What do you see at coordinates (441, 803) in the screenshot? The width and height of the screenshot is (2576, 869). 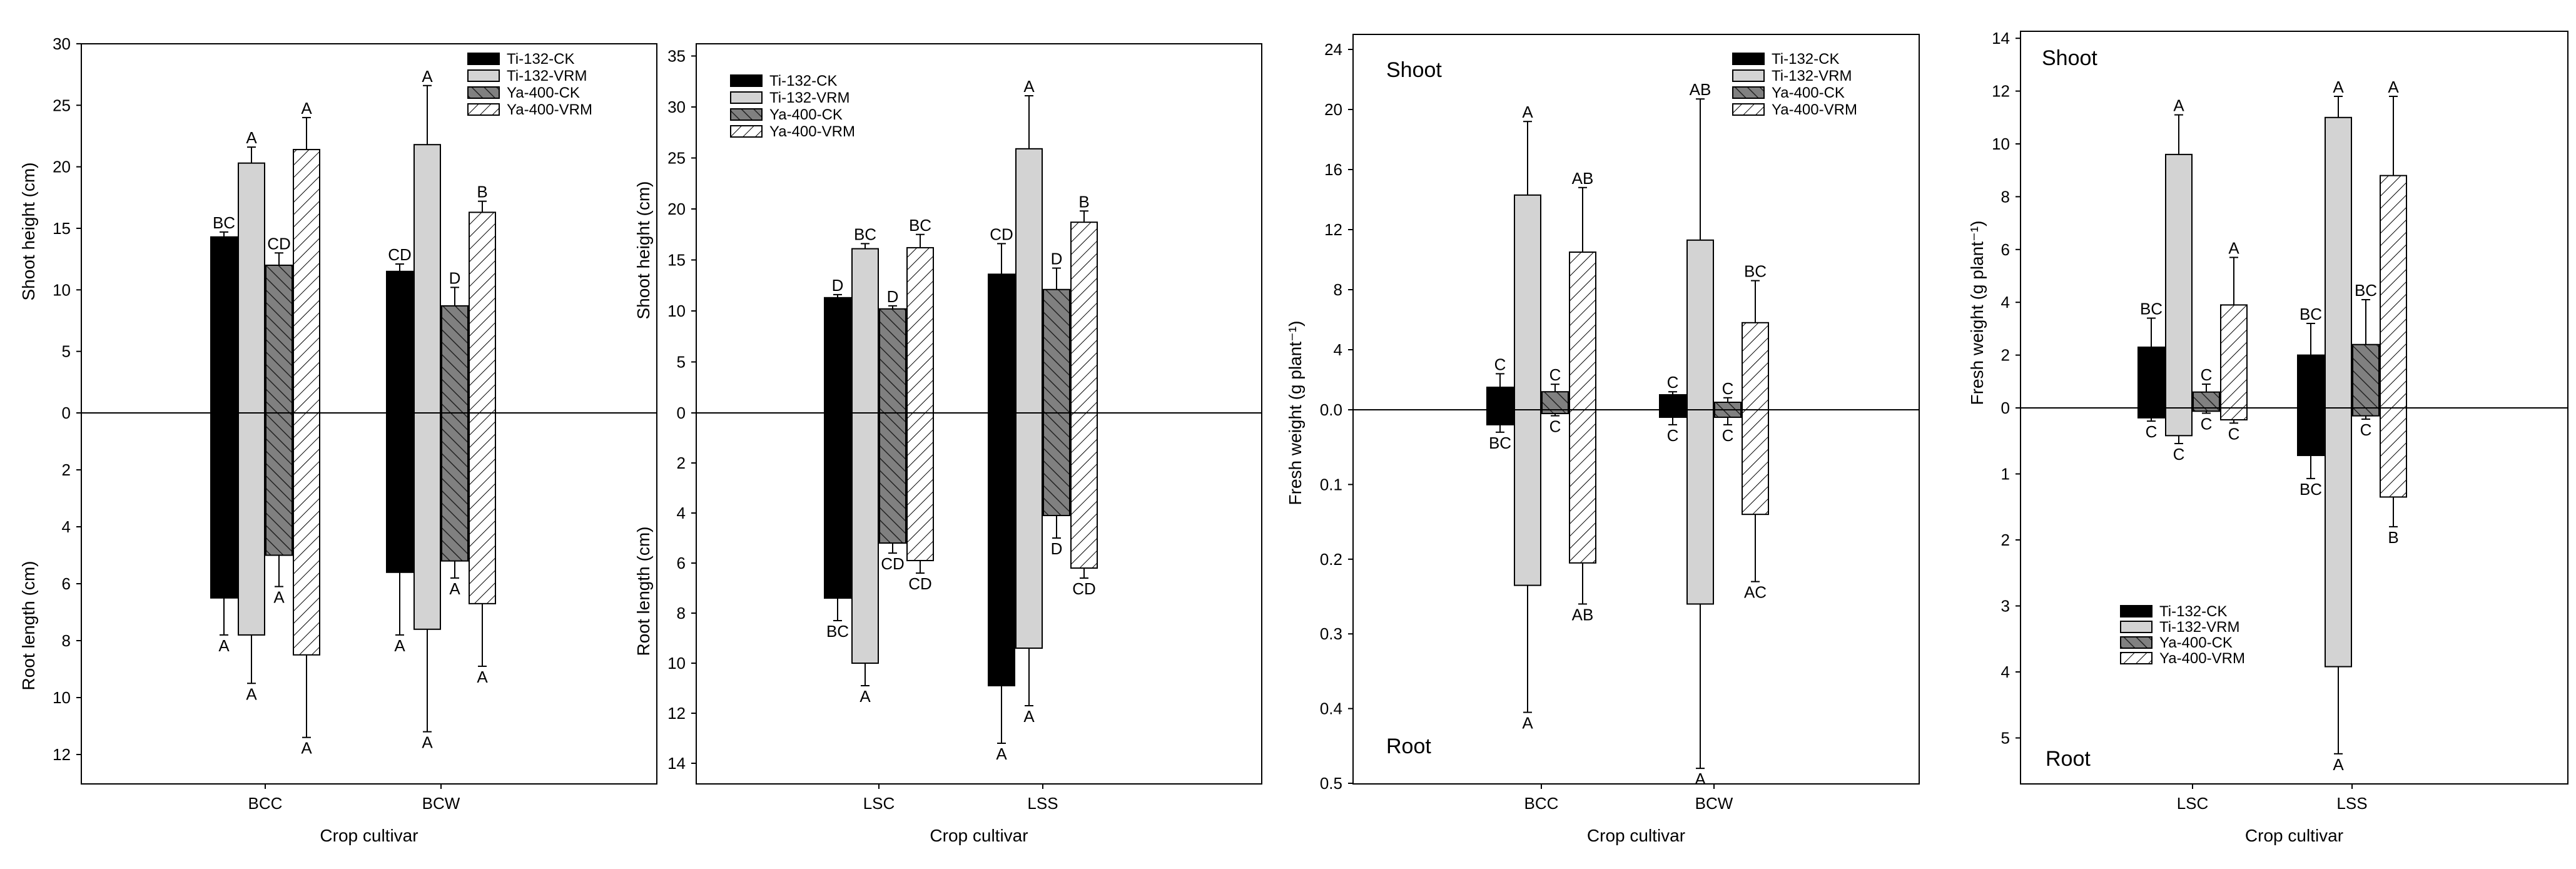 I see `x-tick-label-bcw: BCW` at bounding box center [441, 803].